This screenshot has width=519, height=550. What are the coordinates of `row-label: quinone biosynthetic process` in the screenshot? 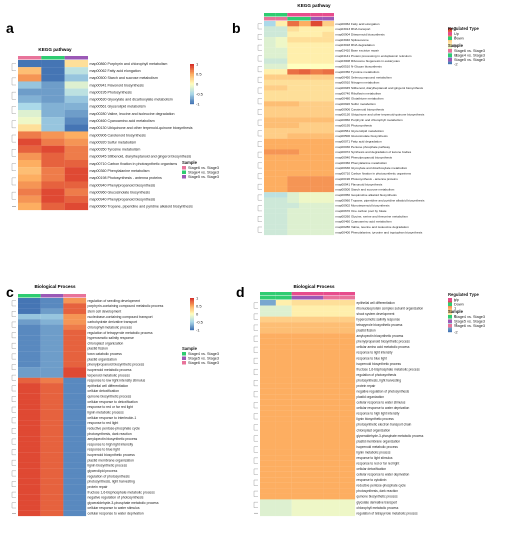 It's located at (110, 397).